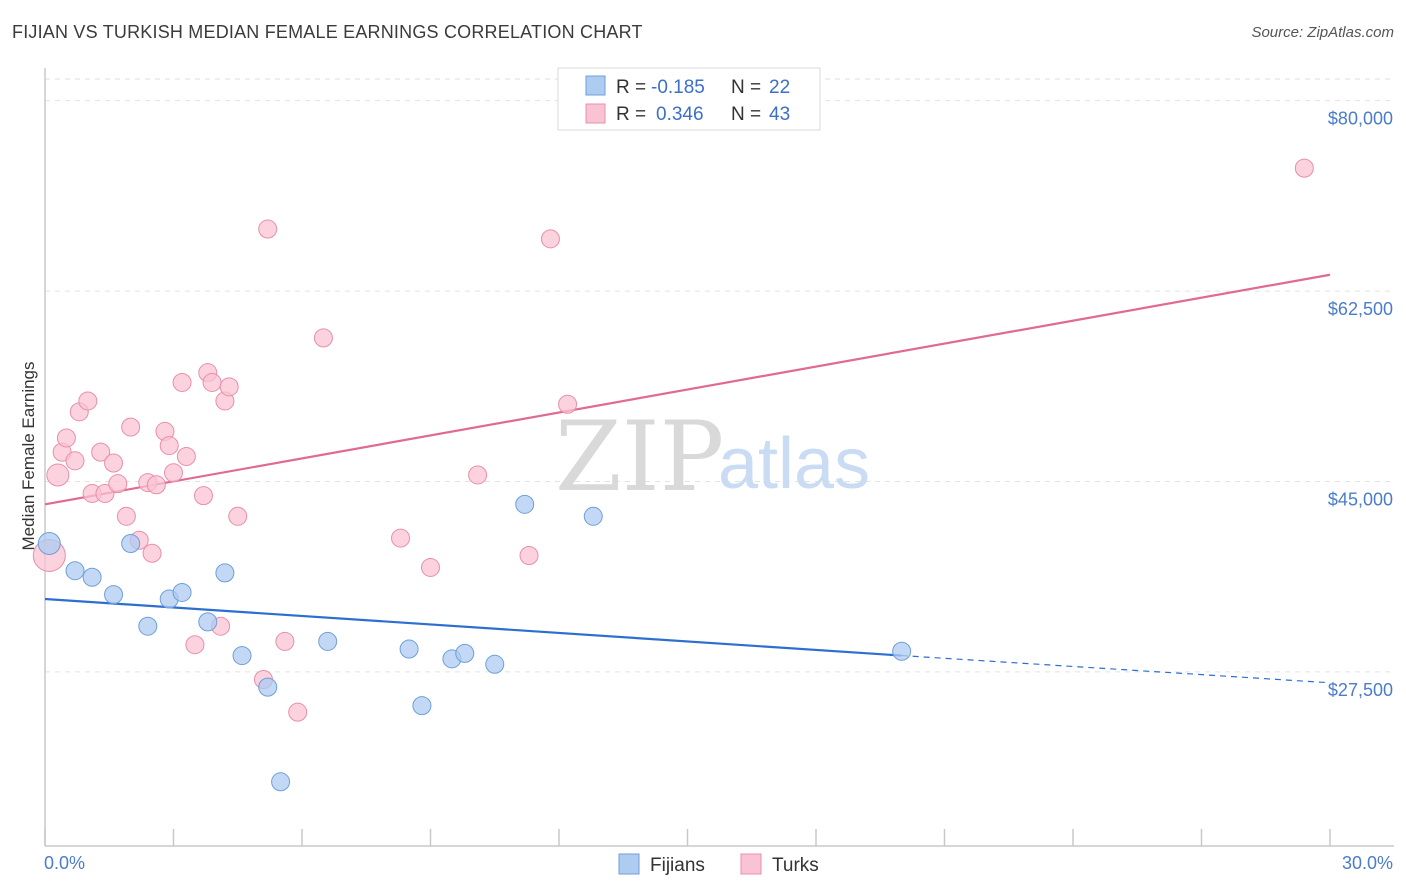  I want to click on y-tick-label: $62,500, so click(1360, 309).